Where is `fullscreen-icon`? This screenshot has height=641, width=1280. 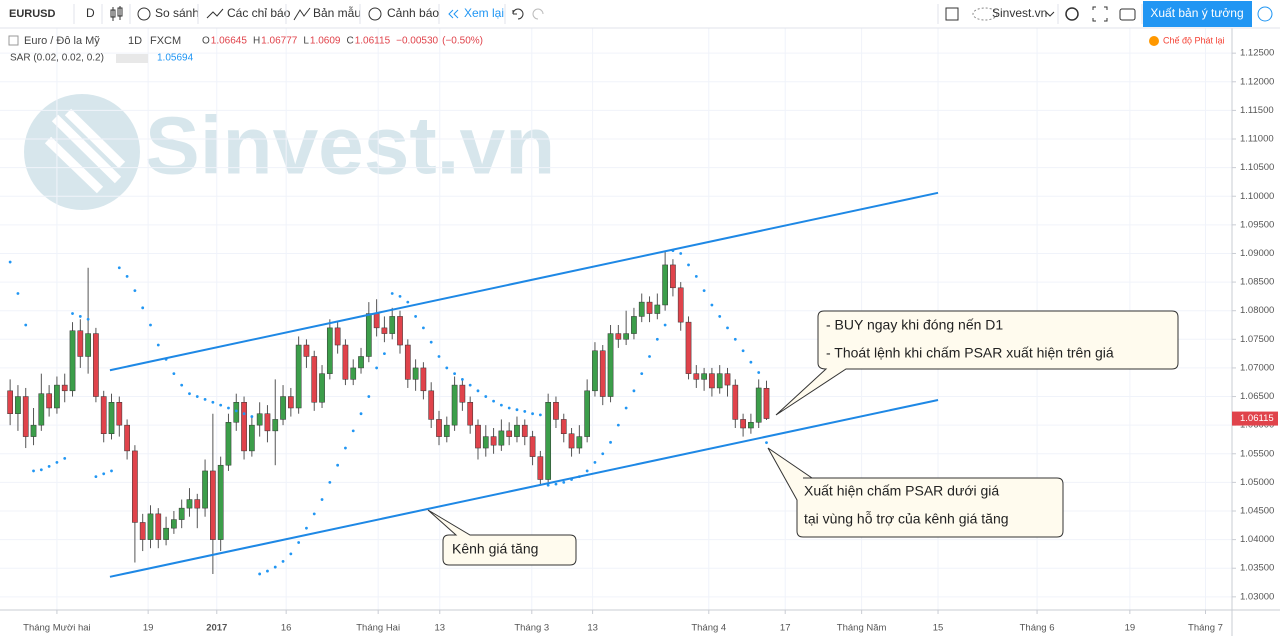
fullscreen-icon is located at coordinates (1100, 14).